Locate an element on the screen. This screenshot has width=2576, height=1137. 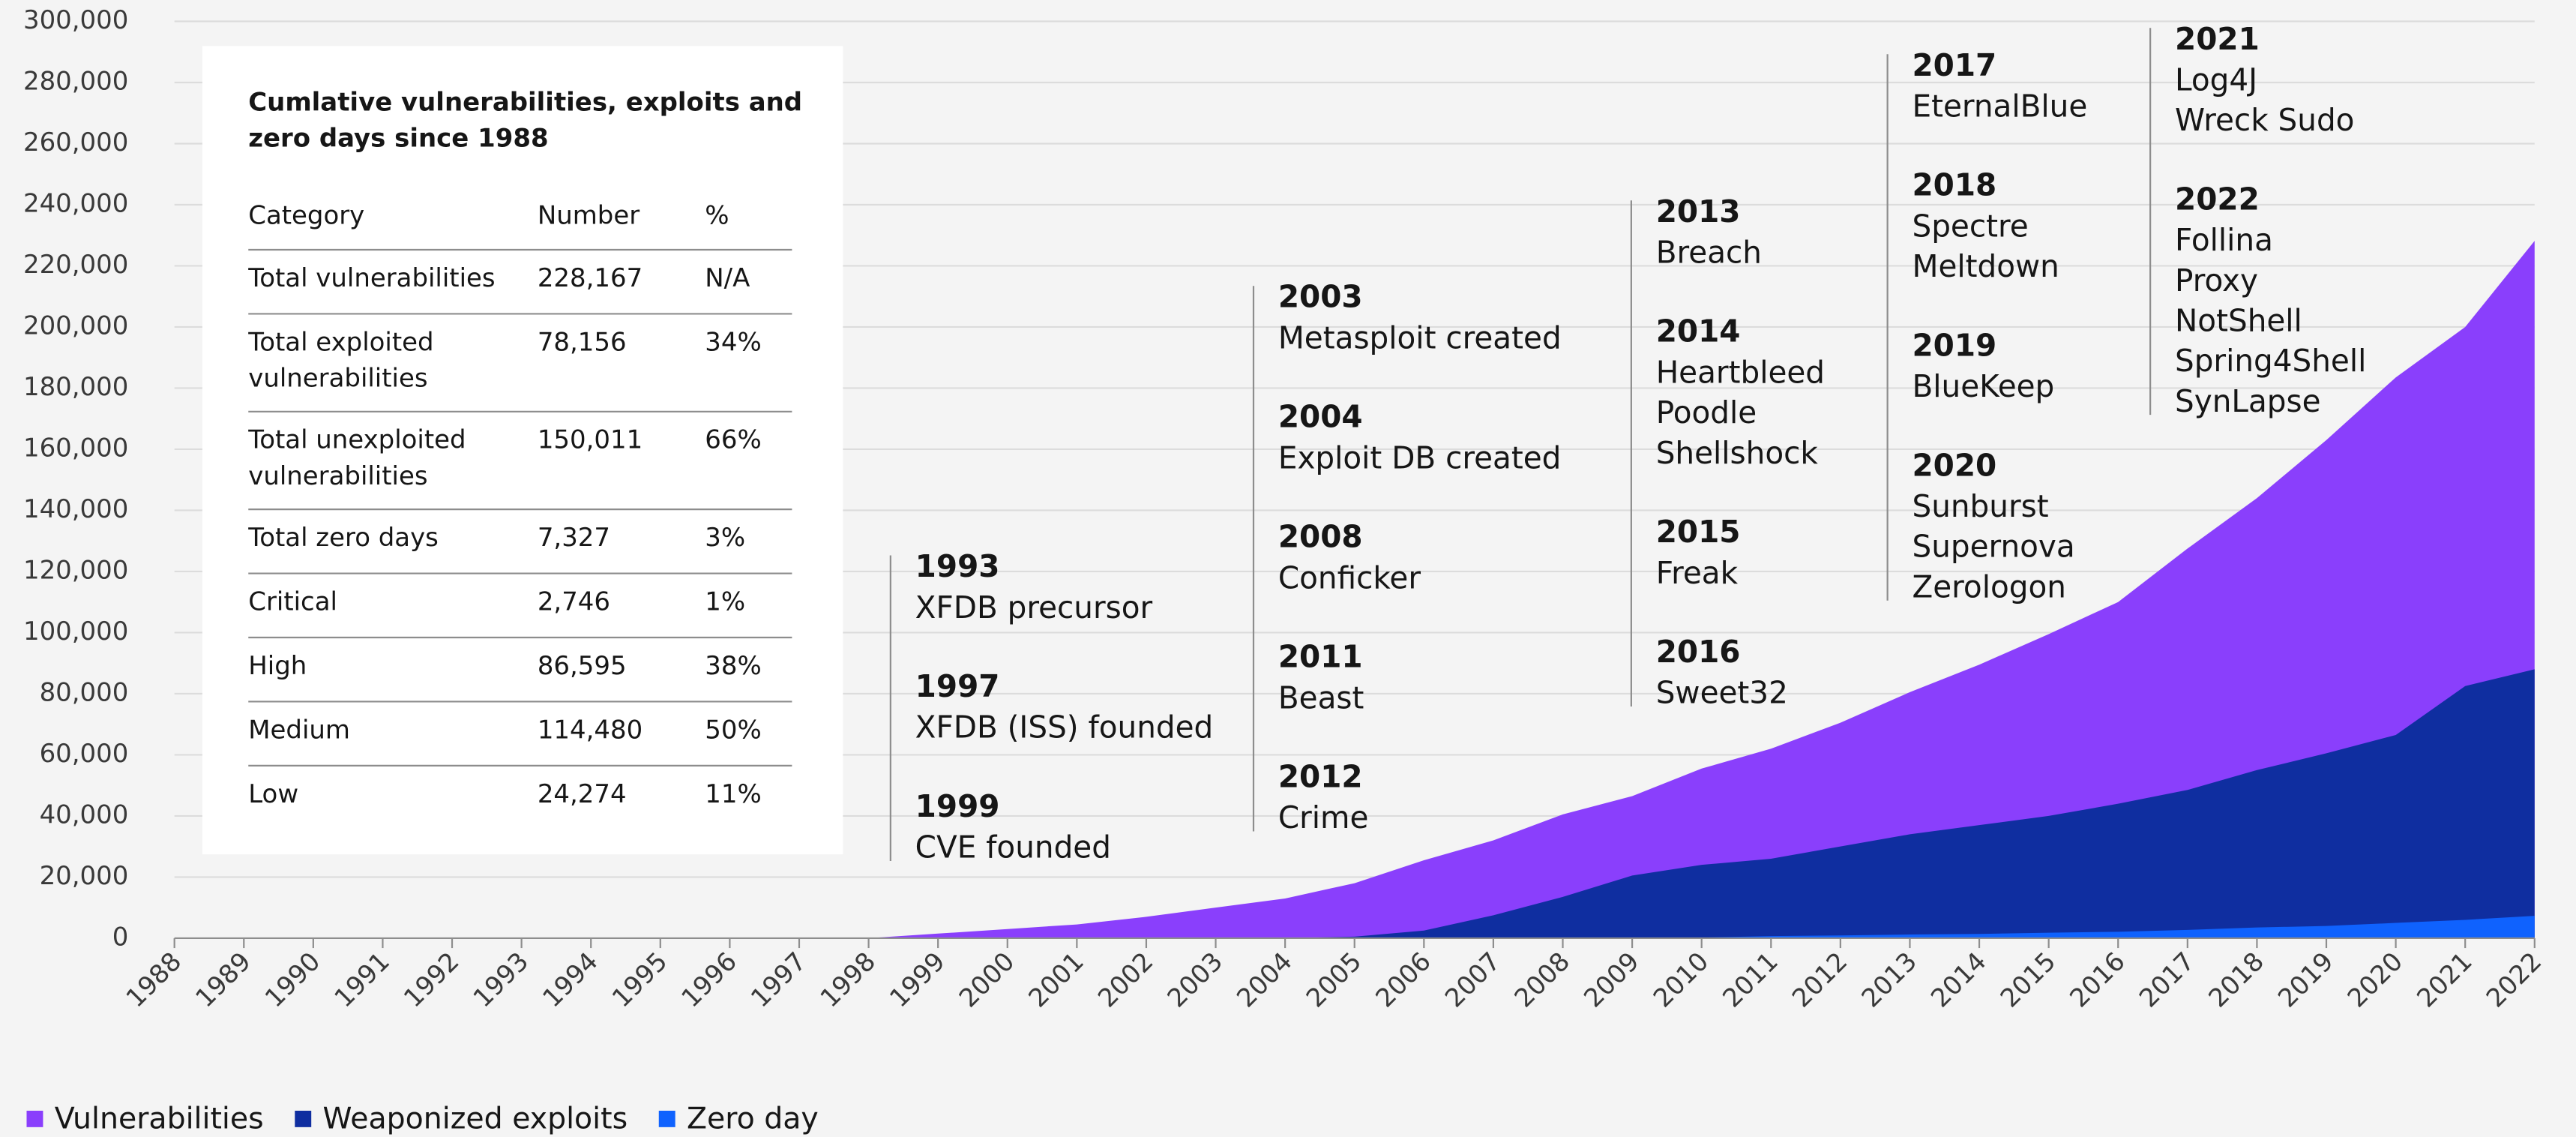
annotation-year: 2014 is located at coordinates (1699, 332).